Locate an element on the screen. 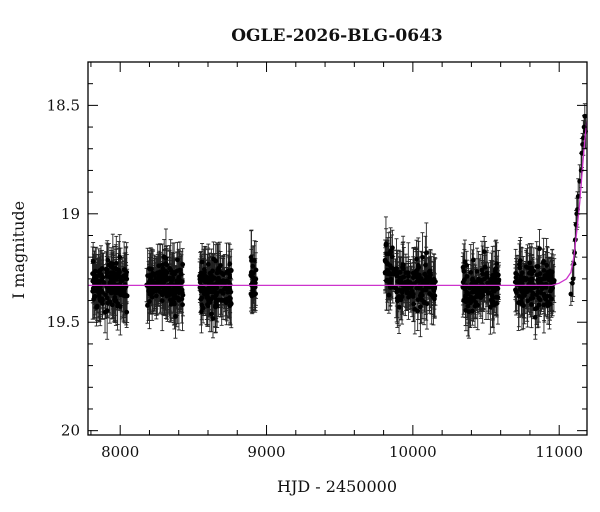 The height and width of the screenshot is (512, 600). chart-title: OGLE-2026-BLG-0643 is located at coordinates (337, 36).